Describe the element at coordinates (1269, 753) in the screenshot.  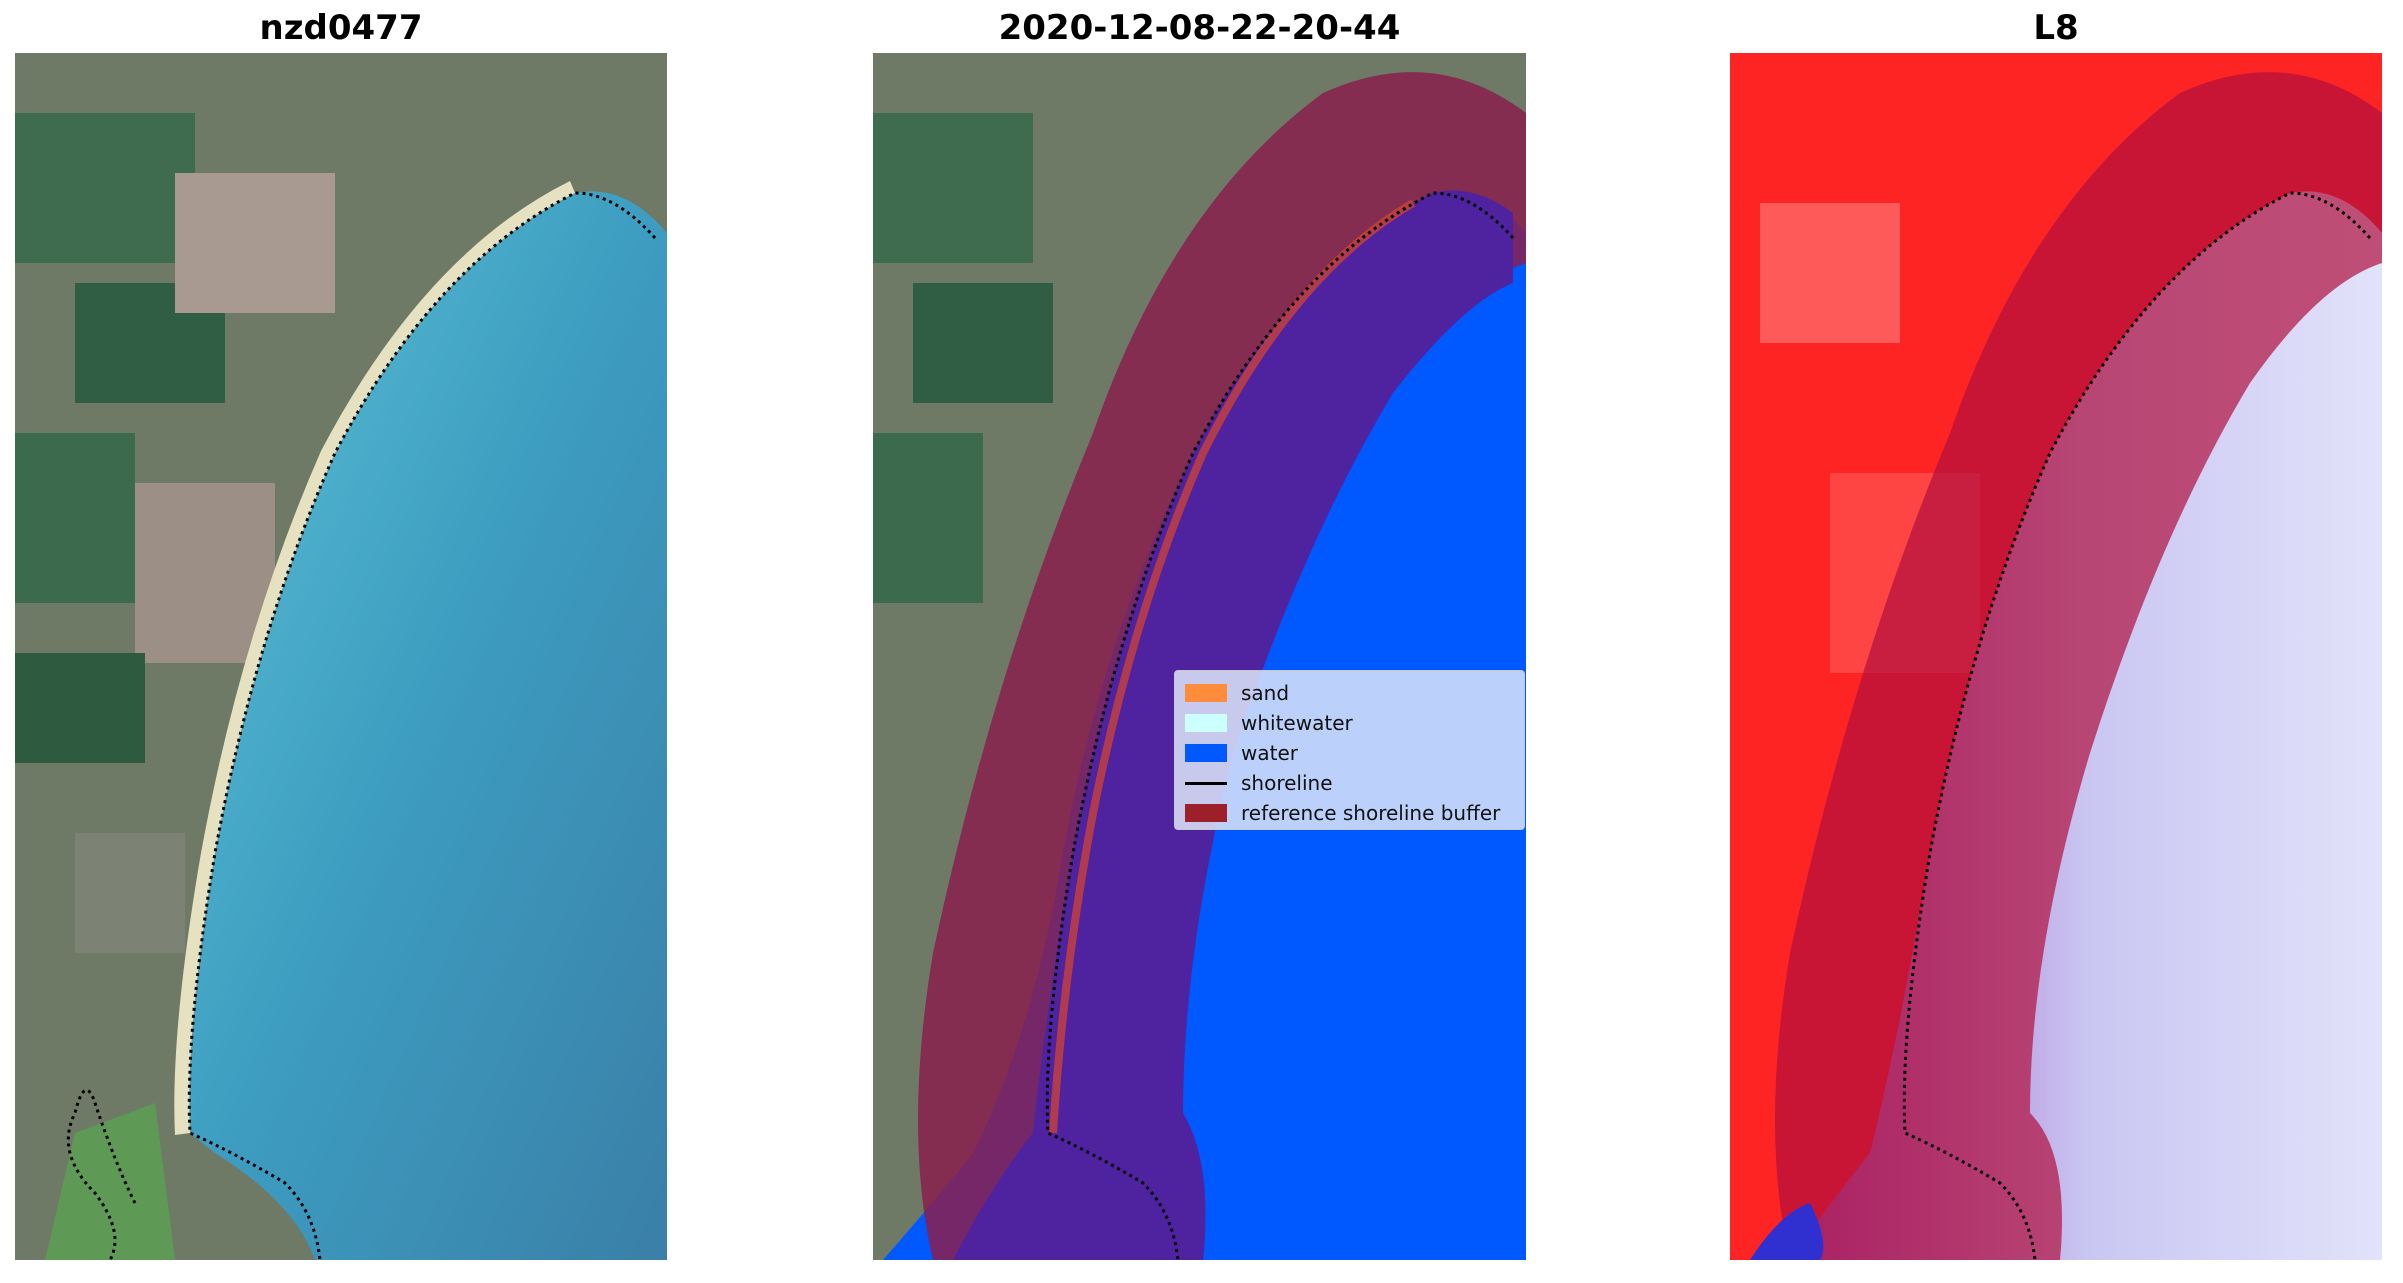
I see `legend-label: water` at that location.